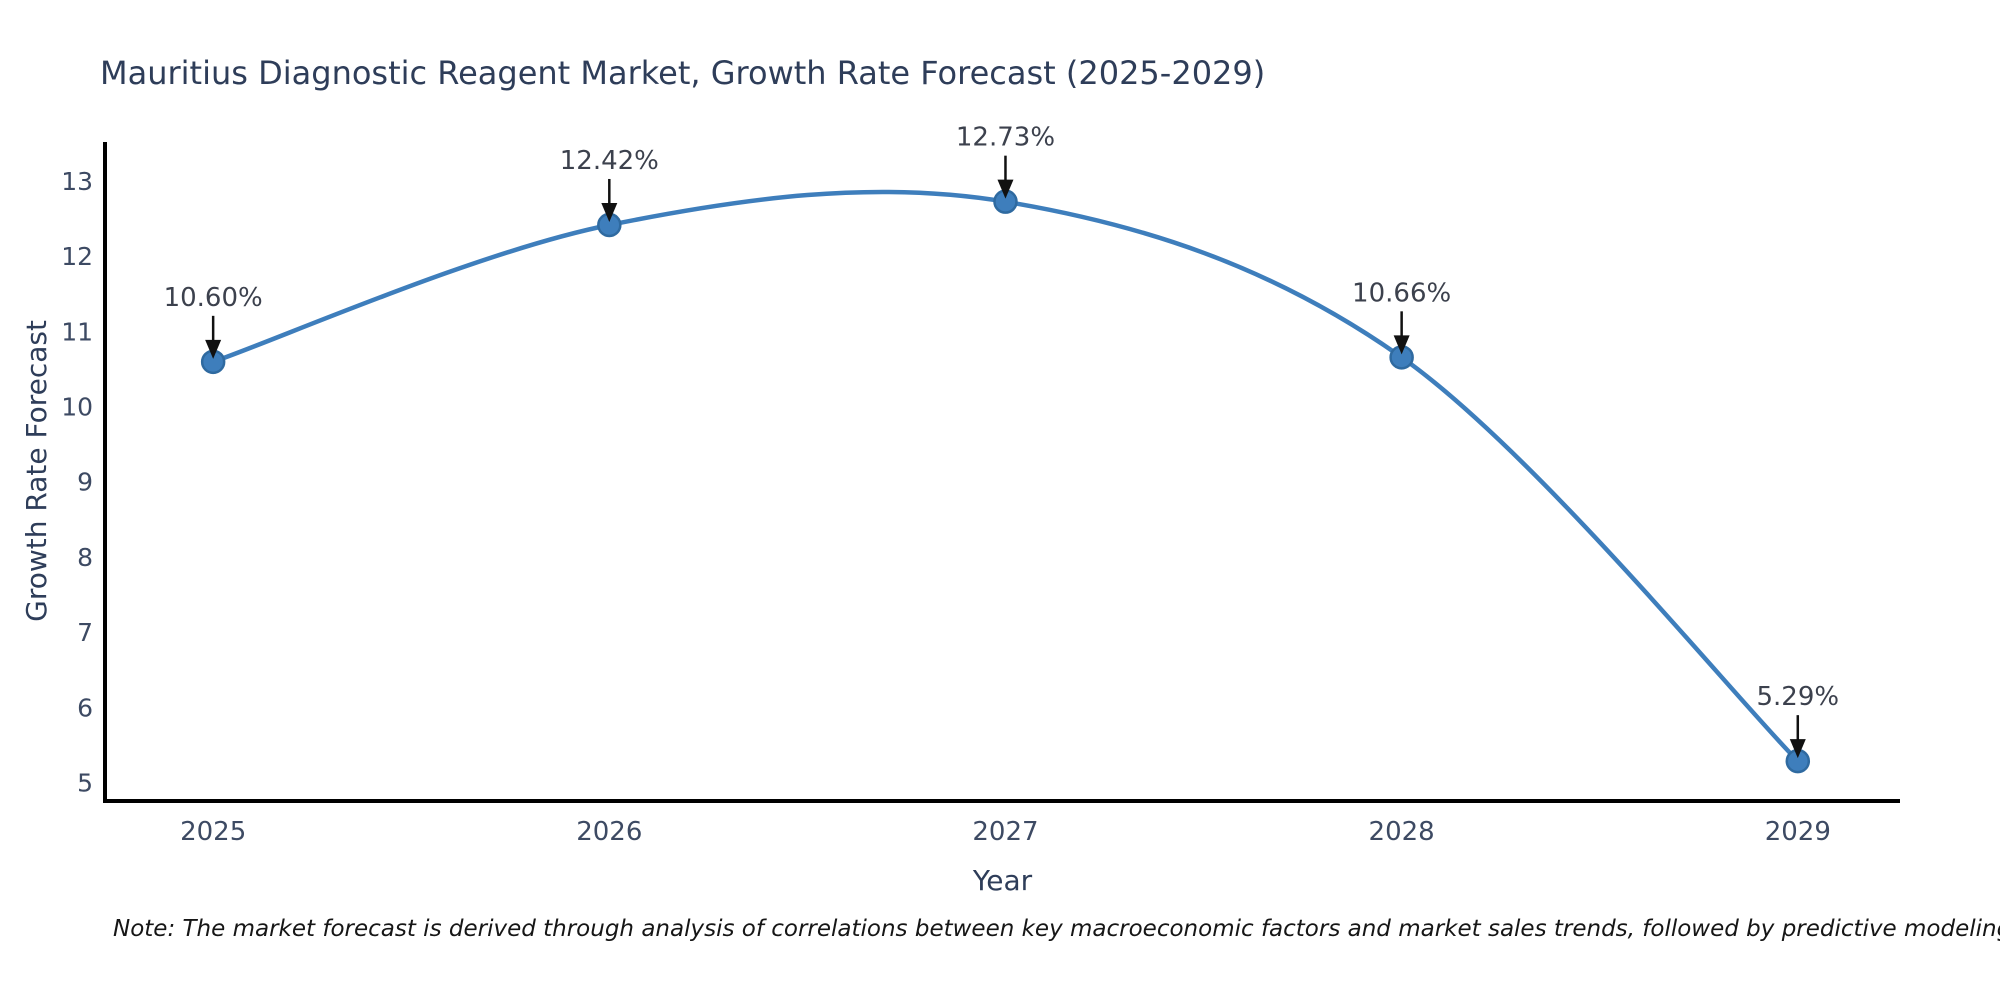 The image size is (2000, 1000). Describe the element at coordinates (1798, 832) in the screenshot. I see `x-tick-label: 2029` at that location.